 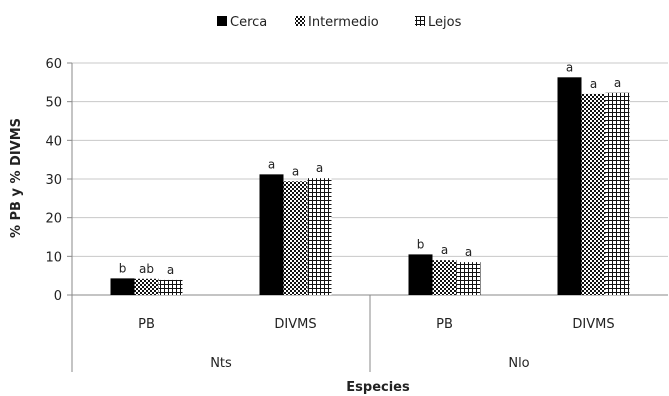 What do you see at coordinates (378, 387) in the screenshot?
I see `x-axis-title: Especies` at bounding box center [378, 387].